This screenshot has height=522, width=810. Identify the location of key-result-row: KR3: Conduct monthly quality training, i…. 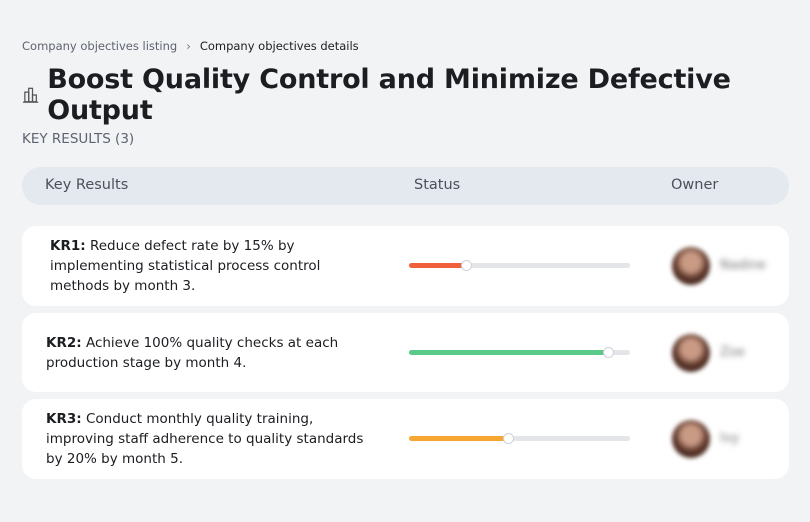
(405, 439).